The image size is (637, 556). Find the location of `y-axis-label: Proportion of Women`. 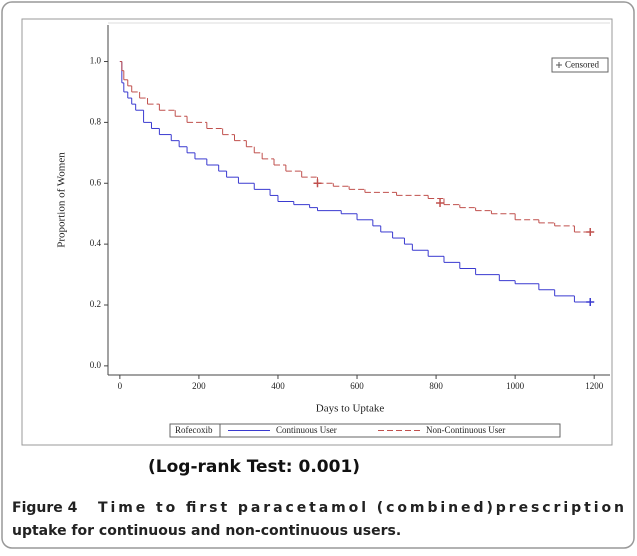

y-axis-label: Proportion of Women is located at coordinates (62, 200).